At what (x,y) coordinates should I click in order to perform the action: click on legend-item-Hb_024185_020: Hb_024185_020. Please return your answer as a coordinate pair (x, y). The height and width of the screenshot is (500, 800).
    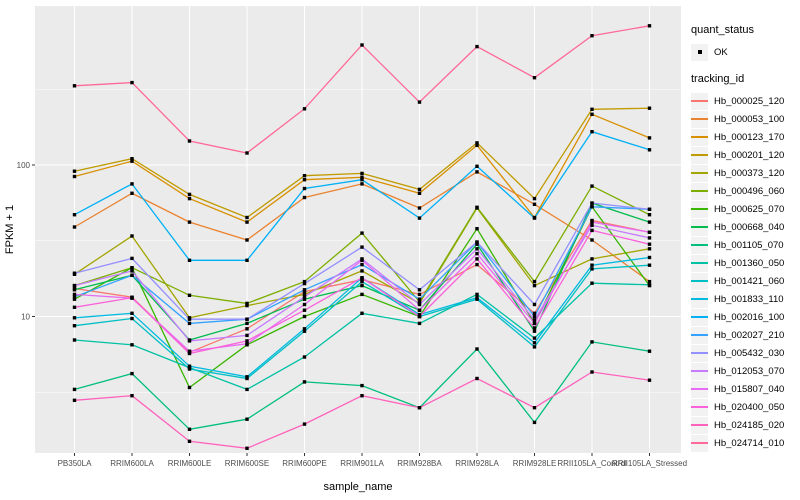
    Looking at the image, I should click on (745, 425).